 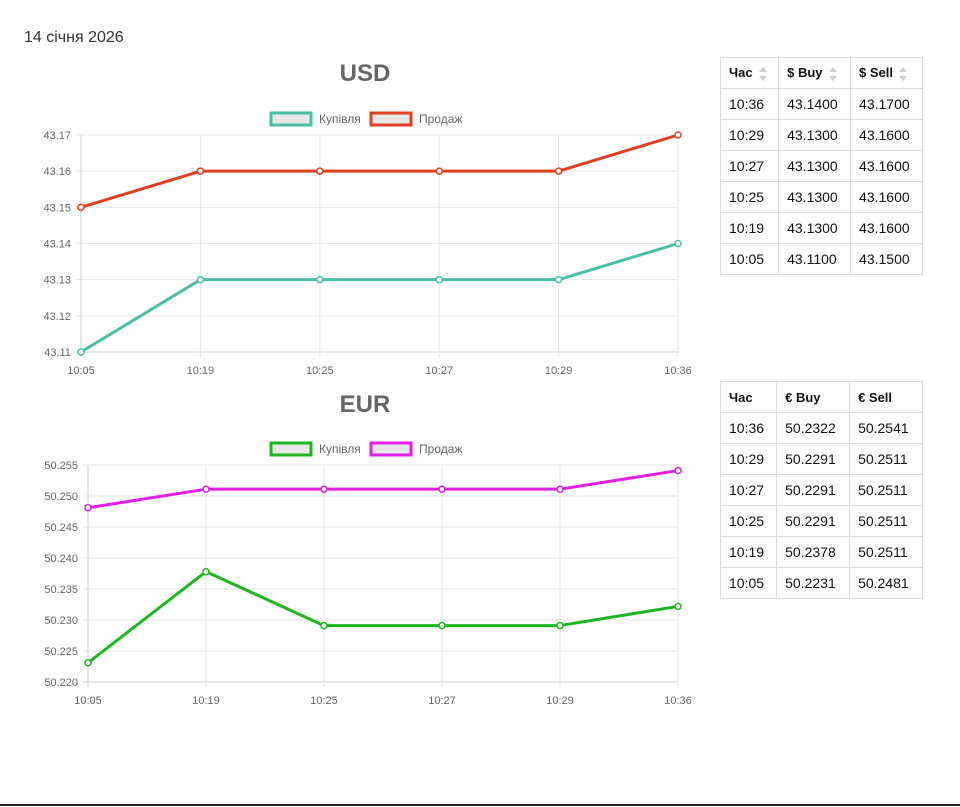 I want to click on y-tick-label: 43.13, so click(x=57, y=281).